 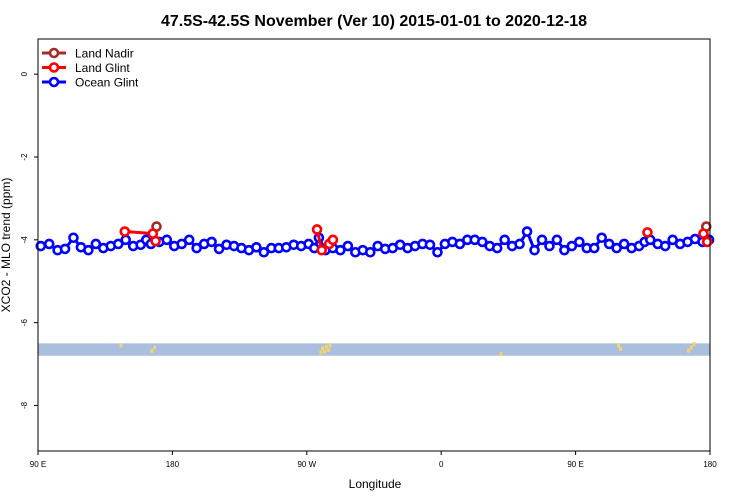 What do you see at coordinates (416, 240) in the screenshot?
I see `series-land-glint` at bounding box center [416, 240].